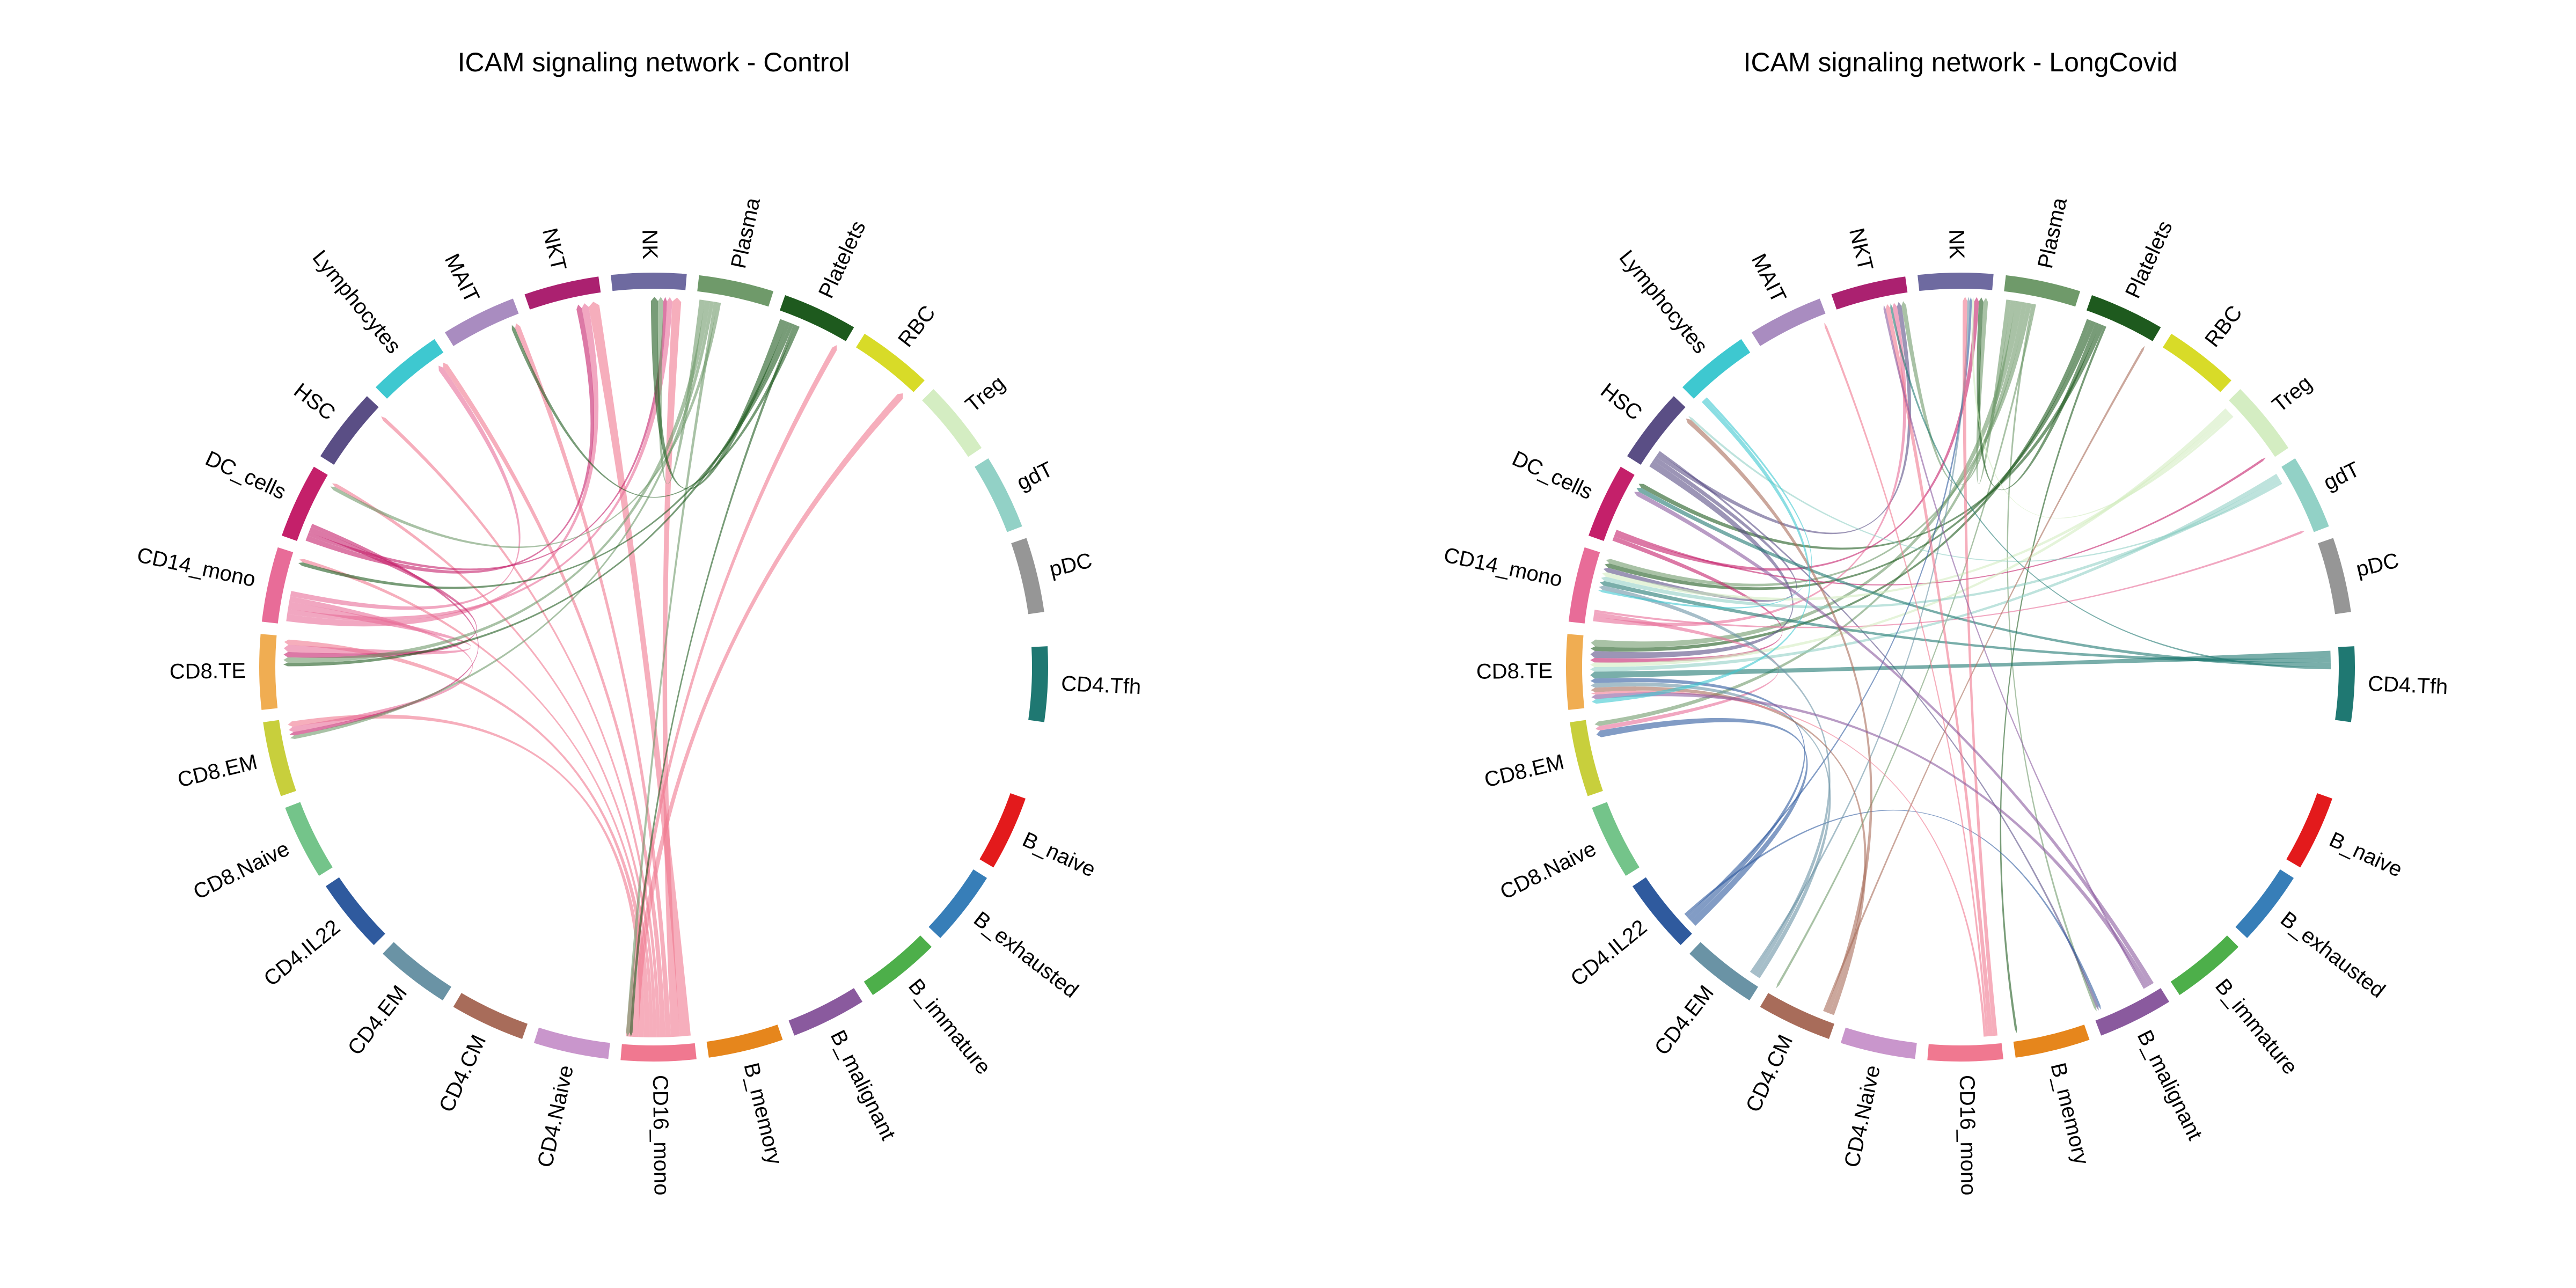 This screenshot has width=2576, height=1288. What do you see at coordinates (2149, 259) in the screenshot?
I see `sector-label: Platelets` at bounding box center [2149, 259].